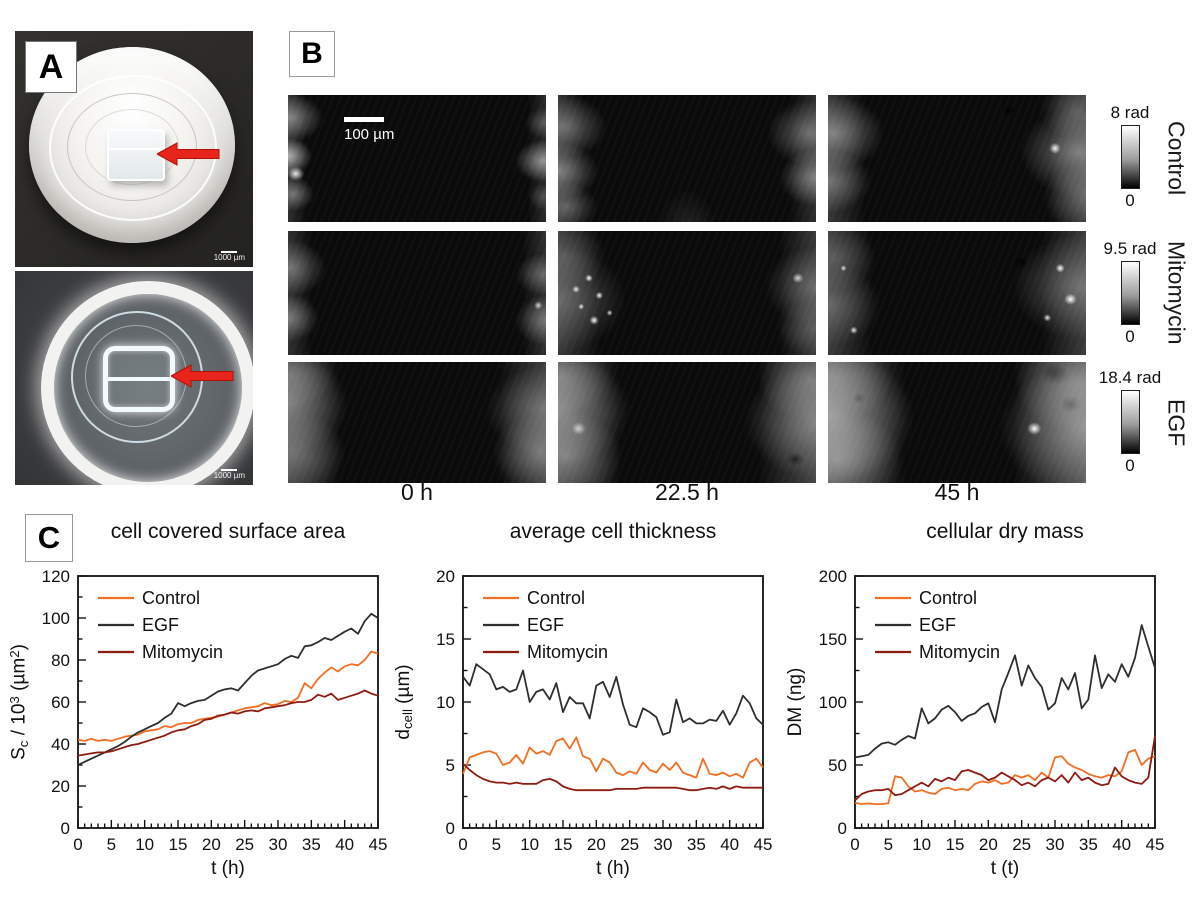 This screenshot has width=1200, height=899. What do you see at coordinates (833, 639) in the screenshot?
I see `svg-text: 150` at bounding box center [833, 639].